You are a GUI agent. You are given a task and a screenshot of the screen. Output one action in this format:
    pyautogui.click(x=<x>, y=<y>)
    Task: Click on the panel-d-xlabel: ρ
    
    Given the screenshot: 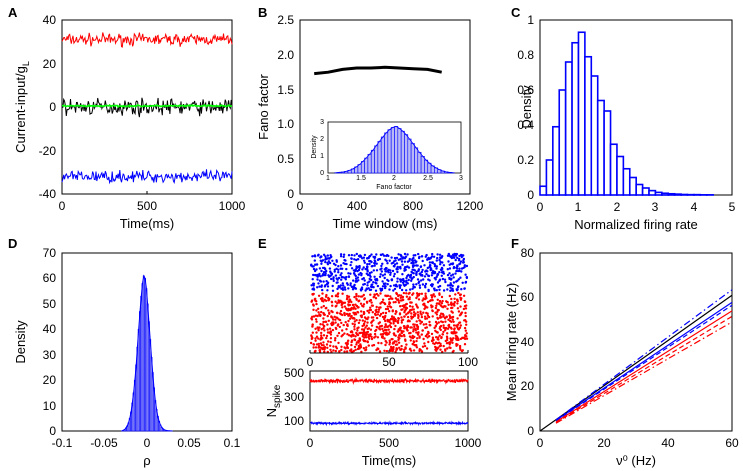 What is the action you would take?
    pyautogui.click(x=146, y=460)
    